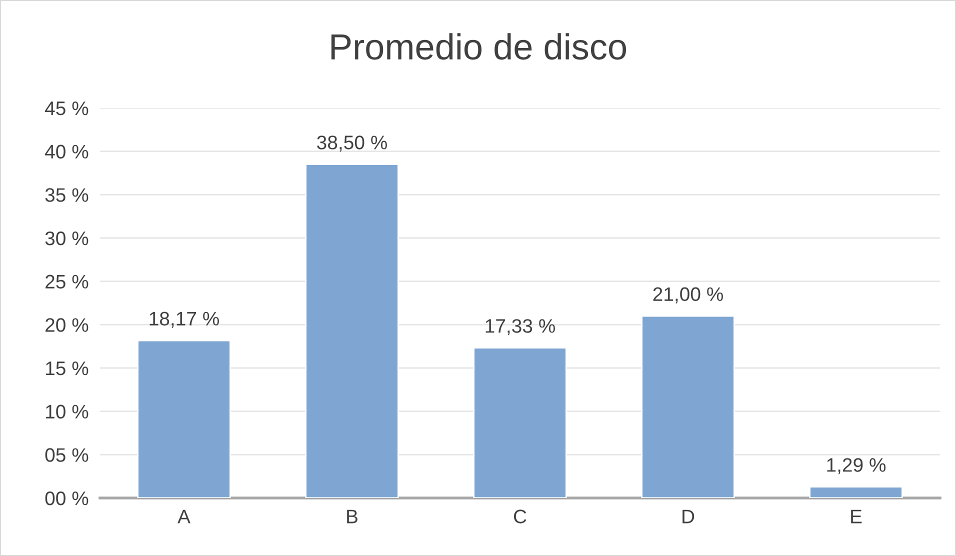 This screenshot has height=556, width=956. What do you see at coordinates (184, 320) in the screenshot?
I see `data-label: 18,17 %` at bounding box center [184, 320].